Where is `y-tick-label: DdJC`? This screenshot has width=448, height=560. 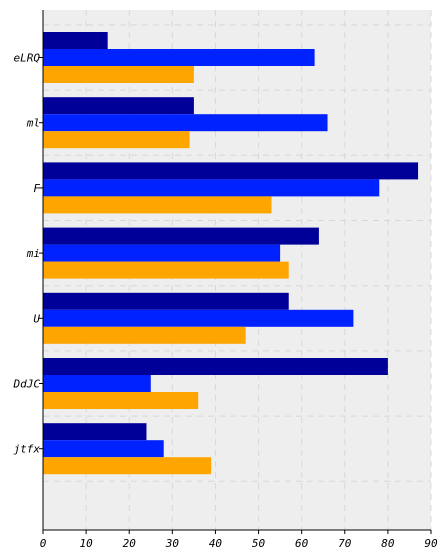
y-tick-label: DdJC is located at coordinates (27, 384).